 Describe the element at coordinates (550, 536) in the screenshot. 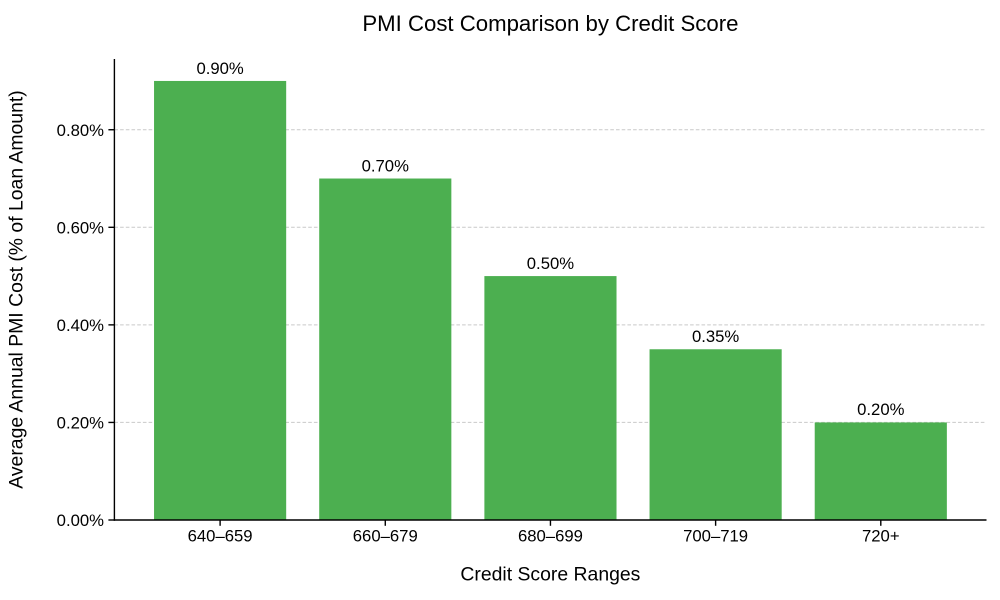

I see `x-tick-label: 680–699` at that location.